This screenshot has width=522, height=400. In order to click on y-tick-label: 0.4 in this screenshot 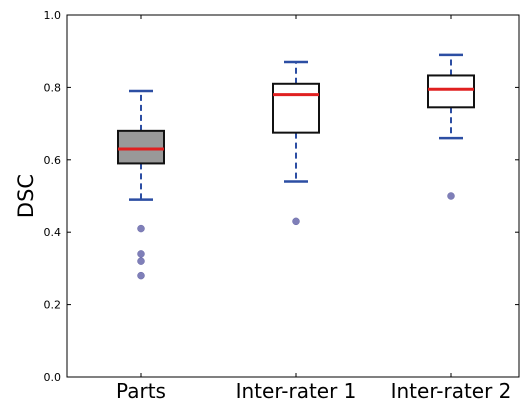, I will do `click(53, 232)`.